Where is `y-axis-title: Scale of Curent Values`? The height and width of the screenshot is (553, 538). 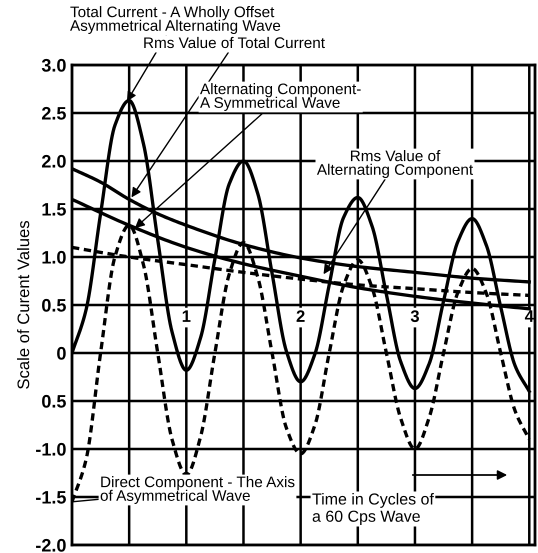 y-axis-title: Scale of Curent Values is located at coordinates (23, 304).